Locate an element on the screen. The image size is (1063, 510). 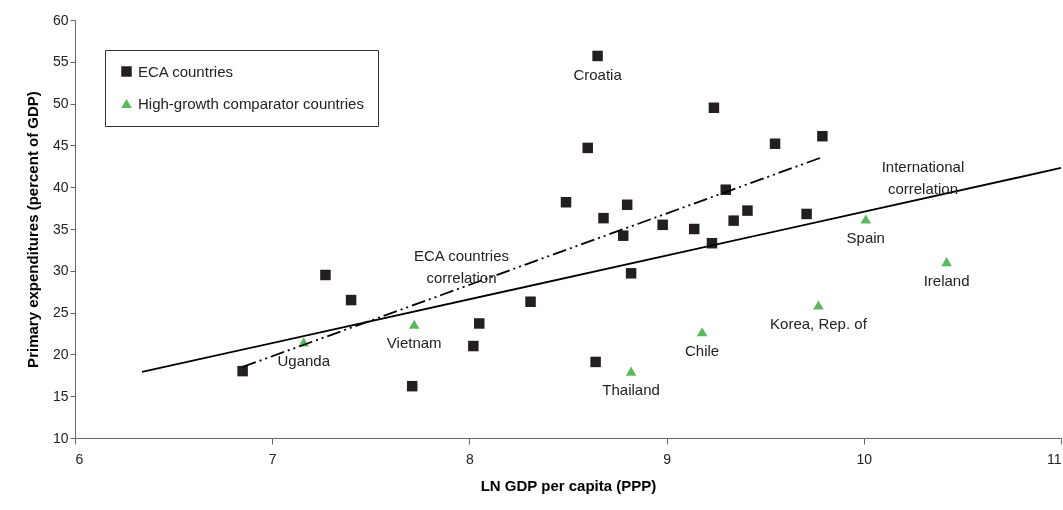
annotation: ECA countries correlation is located at coordinates (461, 266).